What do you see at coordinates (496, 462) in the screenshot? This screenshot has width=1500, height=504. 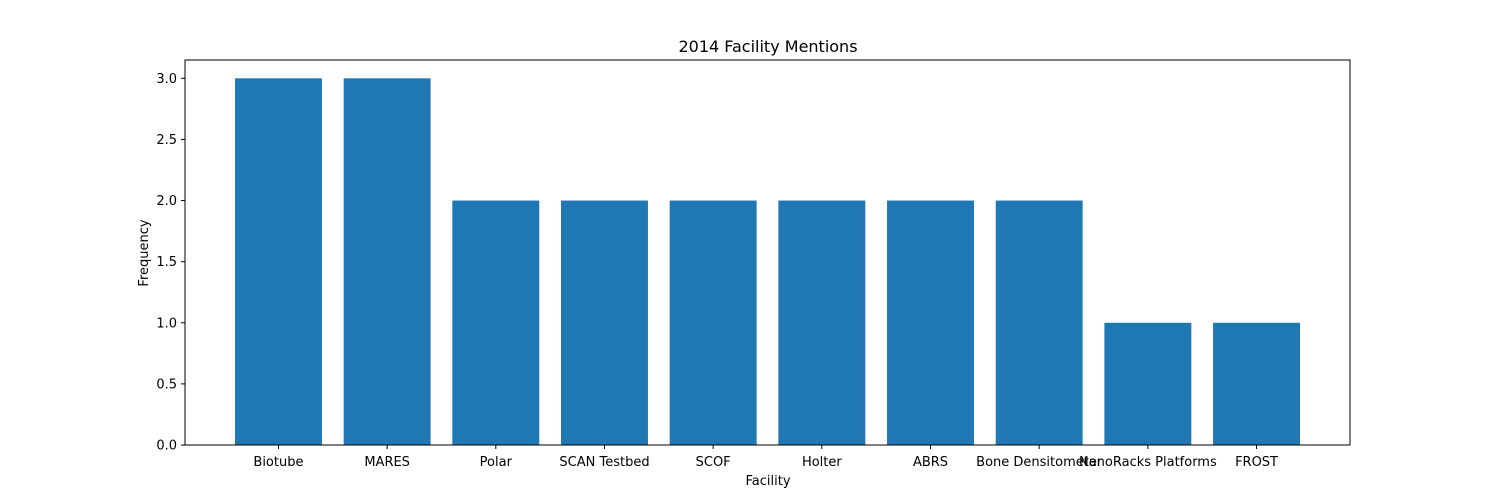 I see `x-tick-label: Polar` at bounding box center [496, 462].